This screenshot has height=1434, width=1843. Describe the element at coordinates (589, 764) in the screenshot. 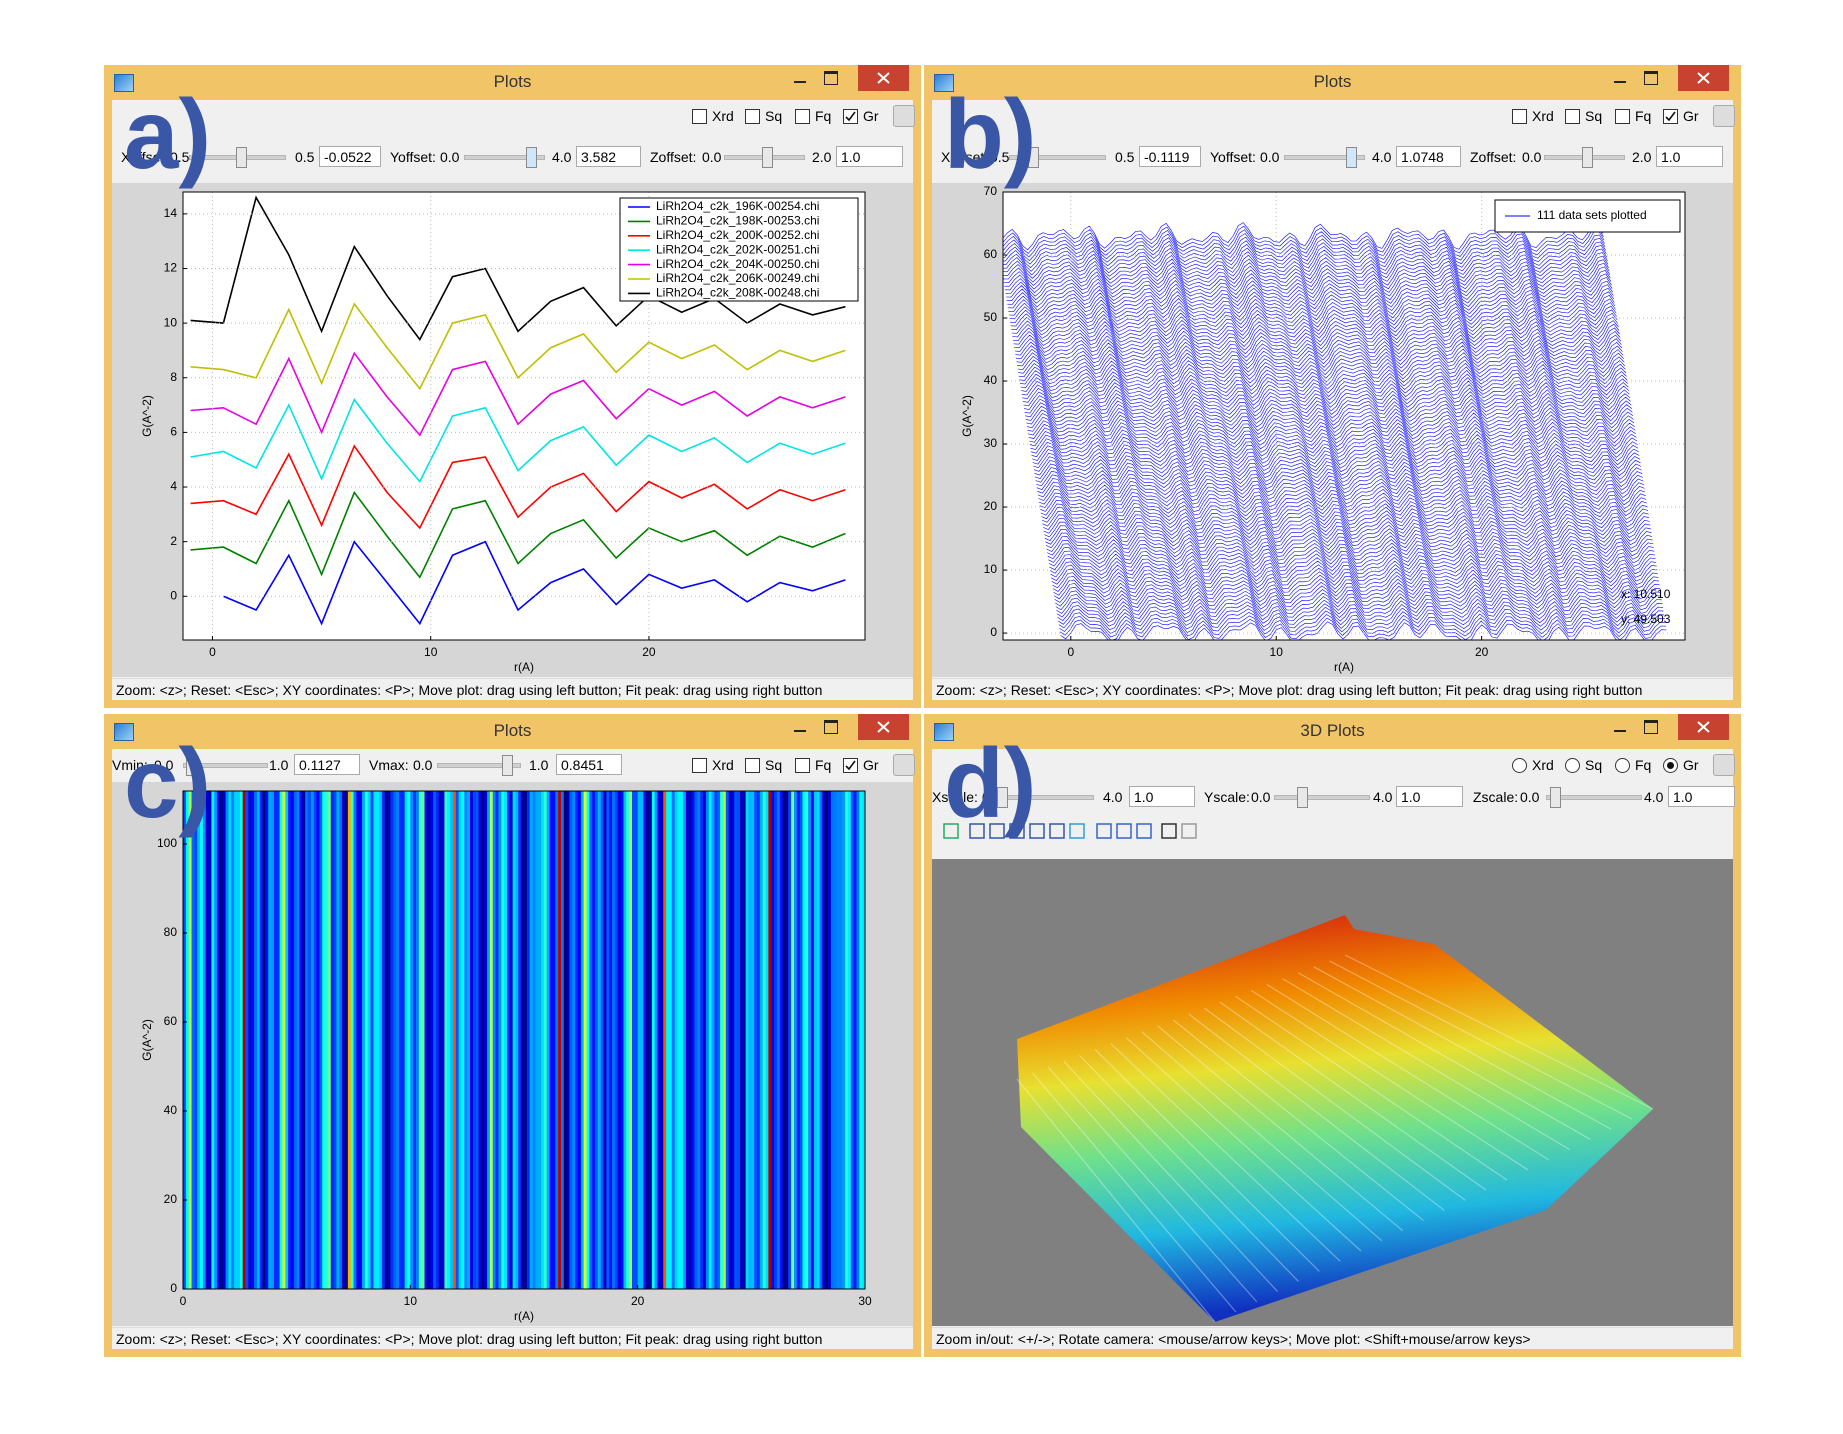

I see `value-input: 0.8451` at that location.